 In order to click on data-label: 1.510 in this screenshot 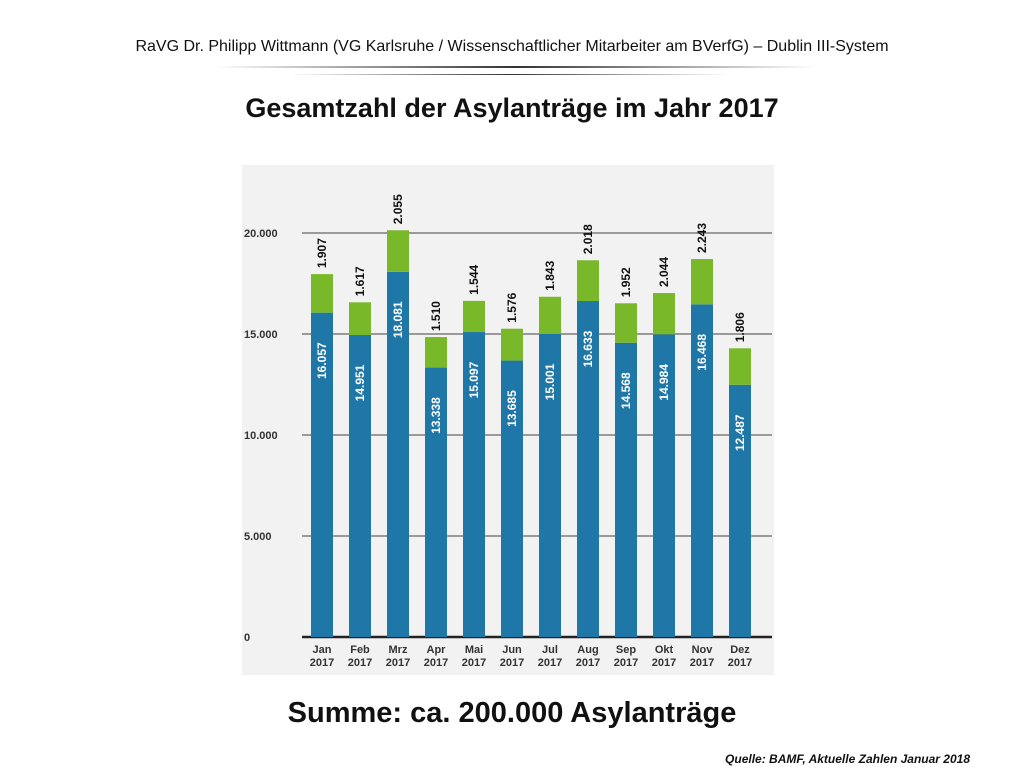, I will do `click(436, 316)`.